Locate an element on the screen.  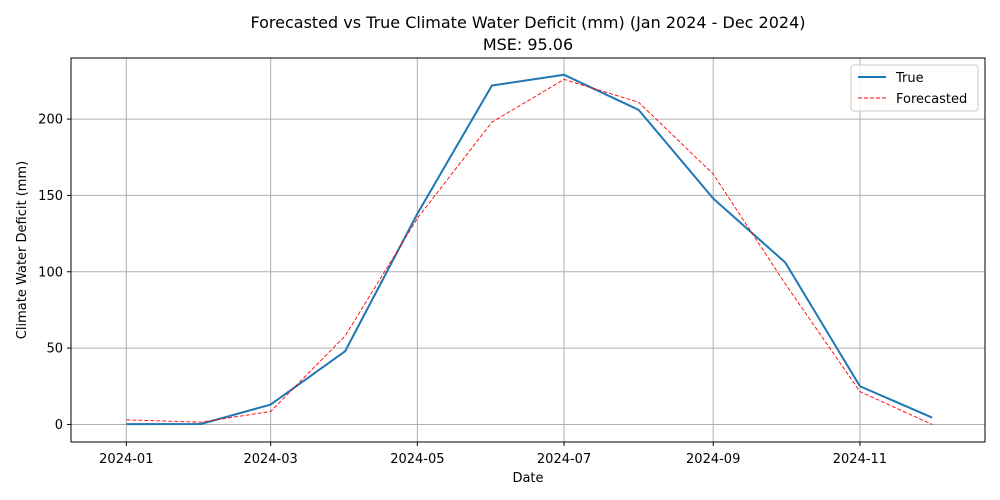
x-tick-label: 2024-11 is located at coordinates (860, 459).